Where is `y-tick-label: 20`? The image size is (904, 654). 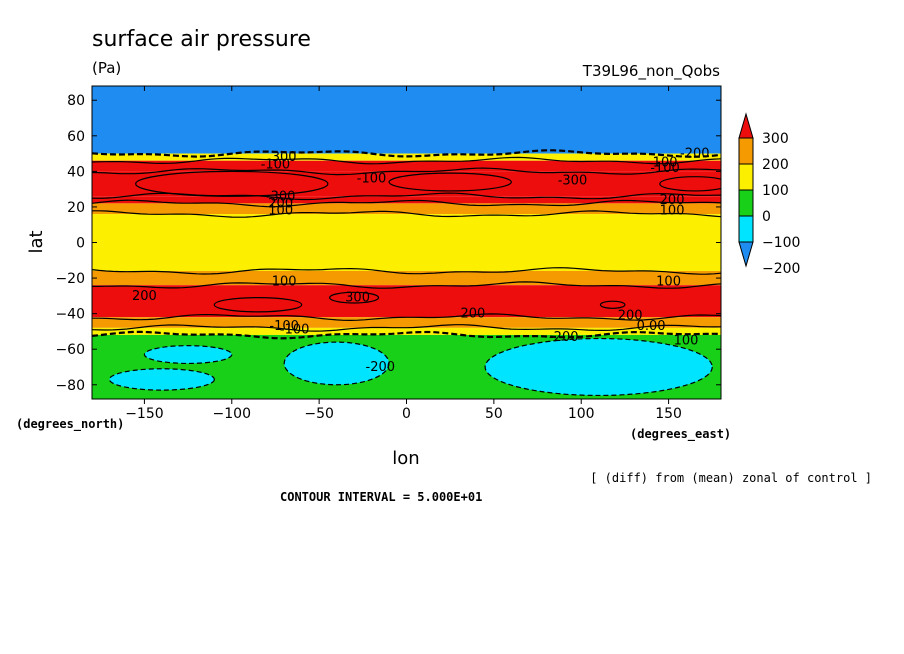
y-tick-label: 20 is located at coordinates (76, 208).